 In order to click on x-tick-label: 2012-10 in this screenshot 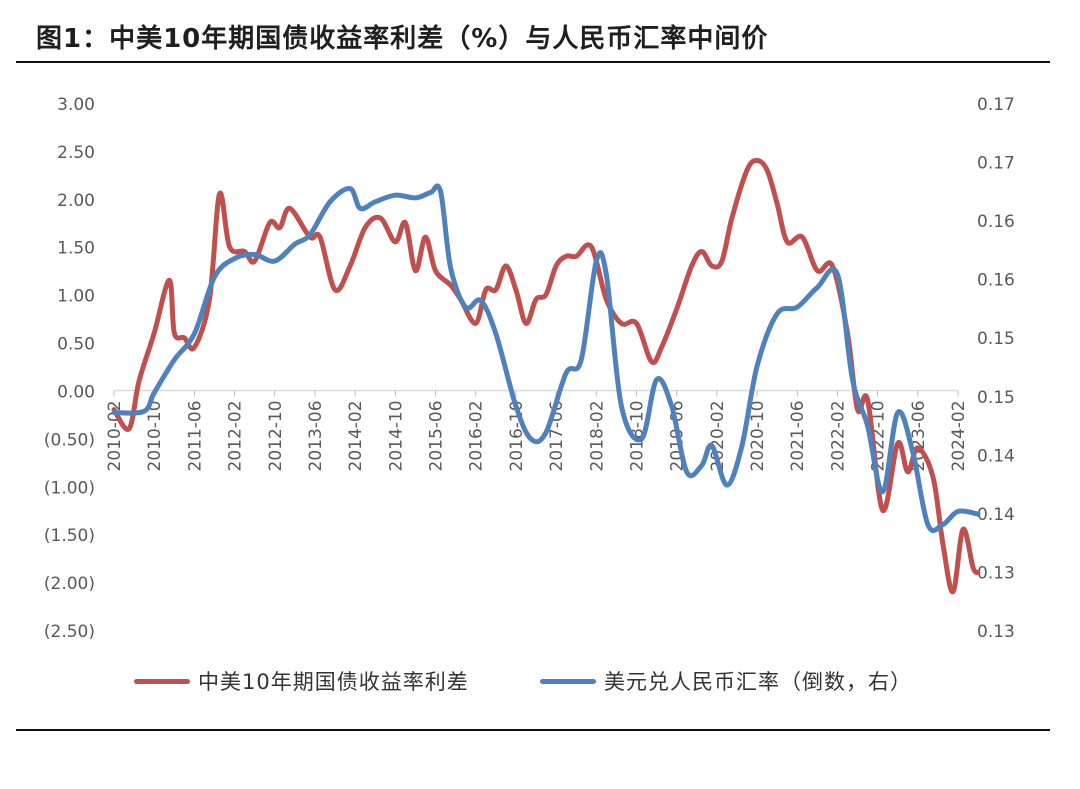, I will do `click(276, 435)`.